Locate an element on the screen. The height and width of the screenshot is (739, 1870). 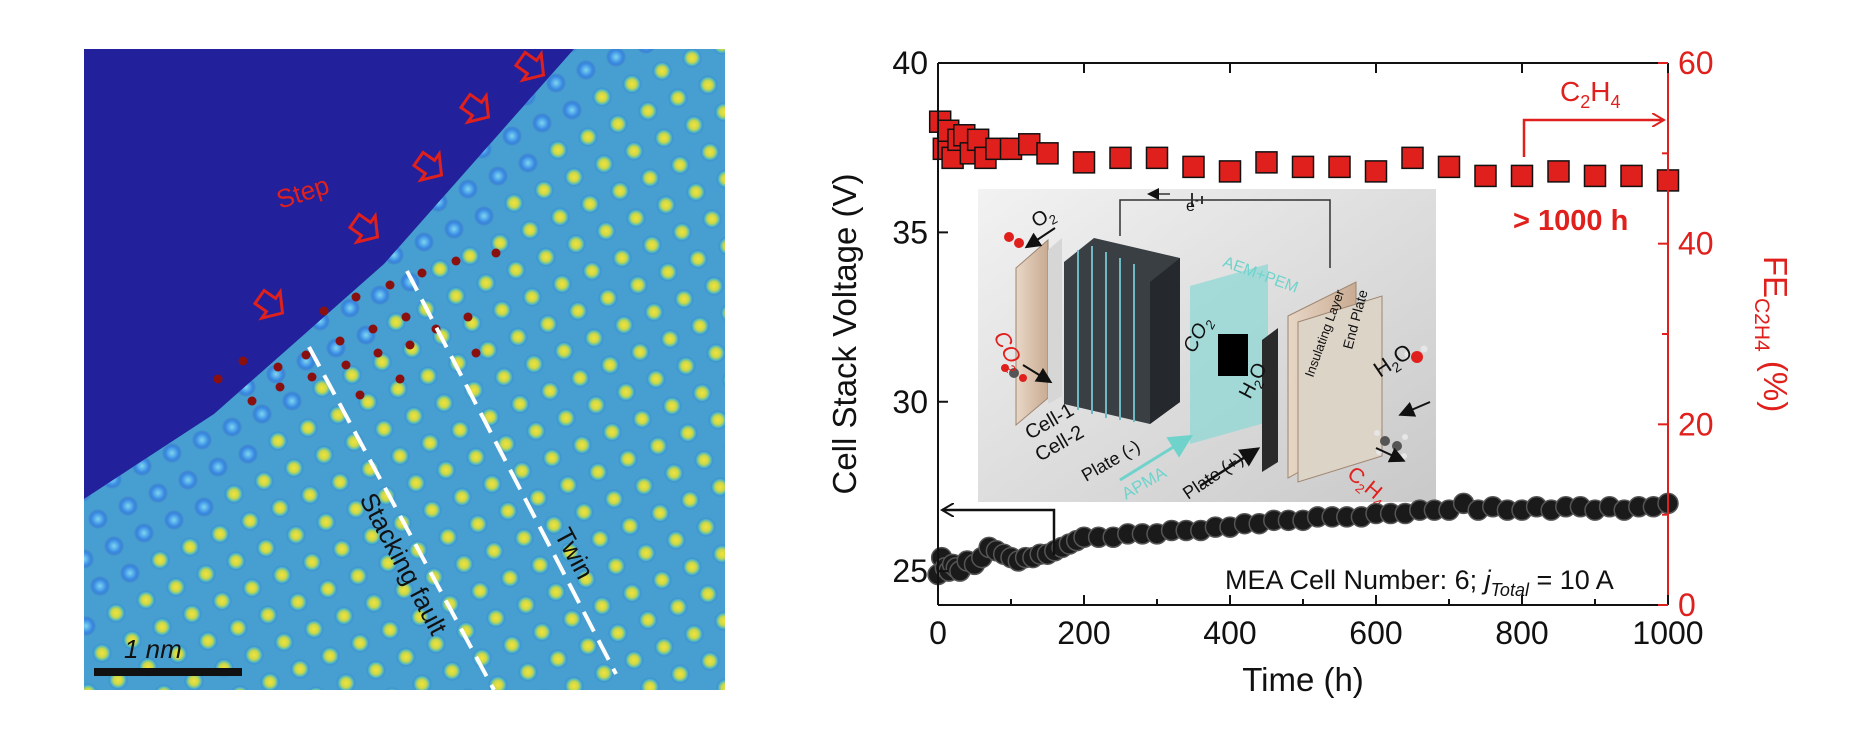
x-tick-label: 1000 is located at coordinates (1667, 633).